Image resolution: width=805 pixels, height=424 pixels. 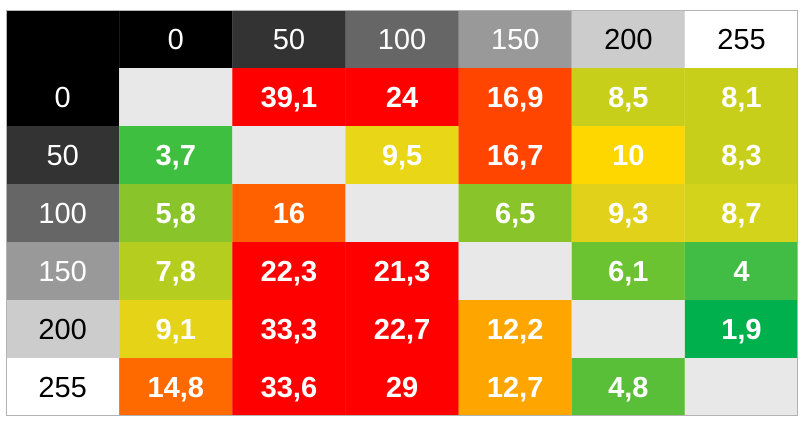 I want to click on cell-value-label: 12,2, so click(x=515, y=330).